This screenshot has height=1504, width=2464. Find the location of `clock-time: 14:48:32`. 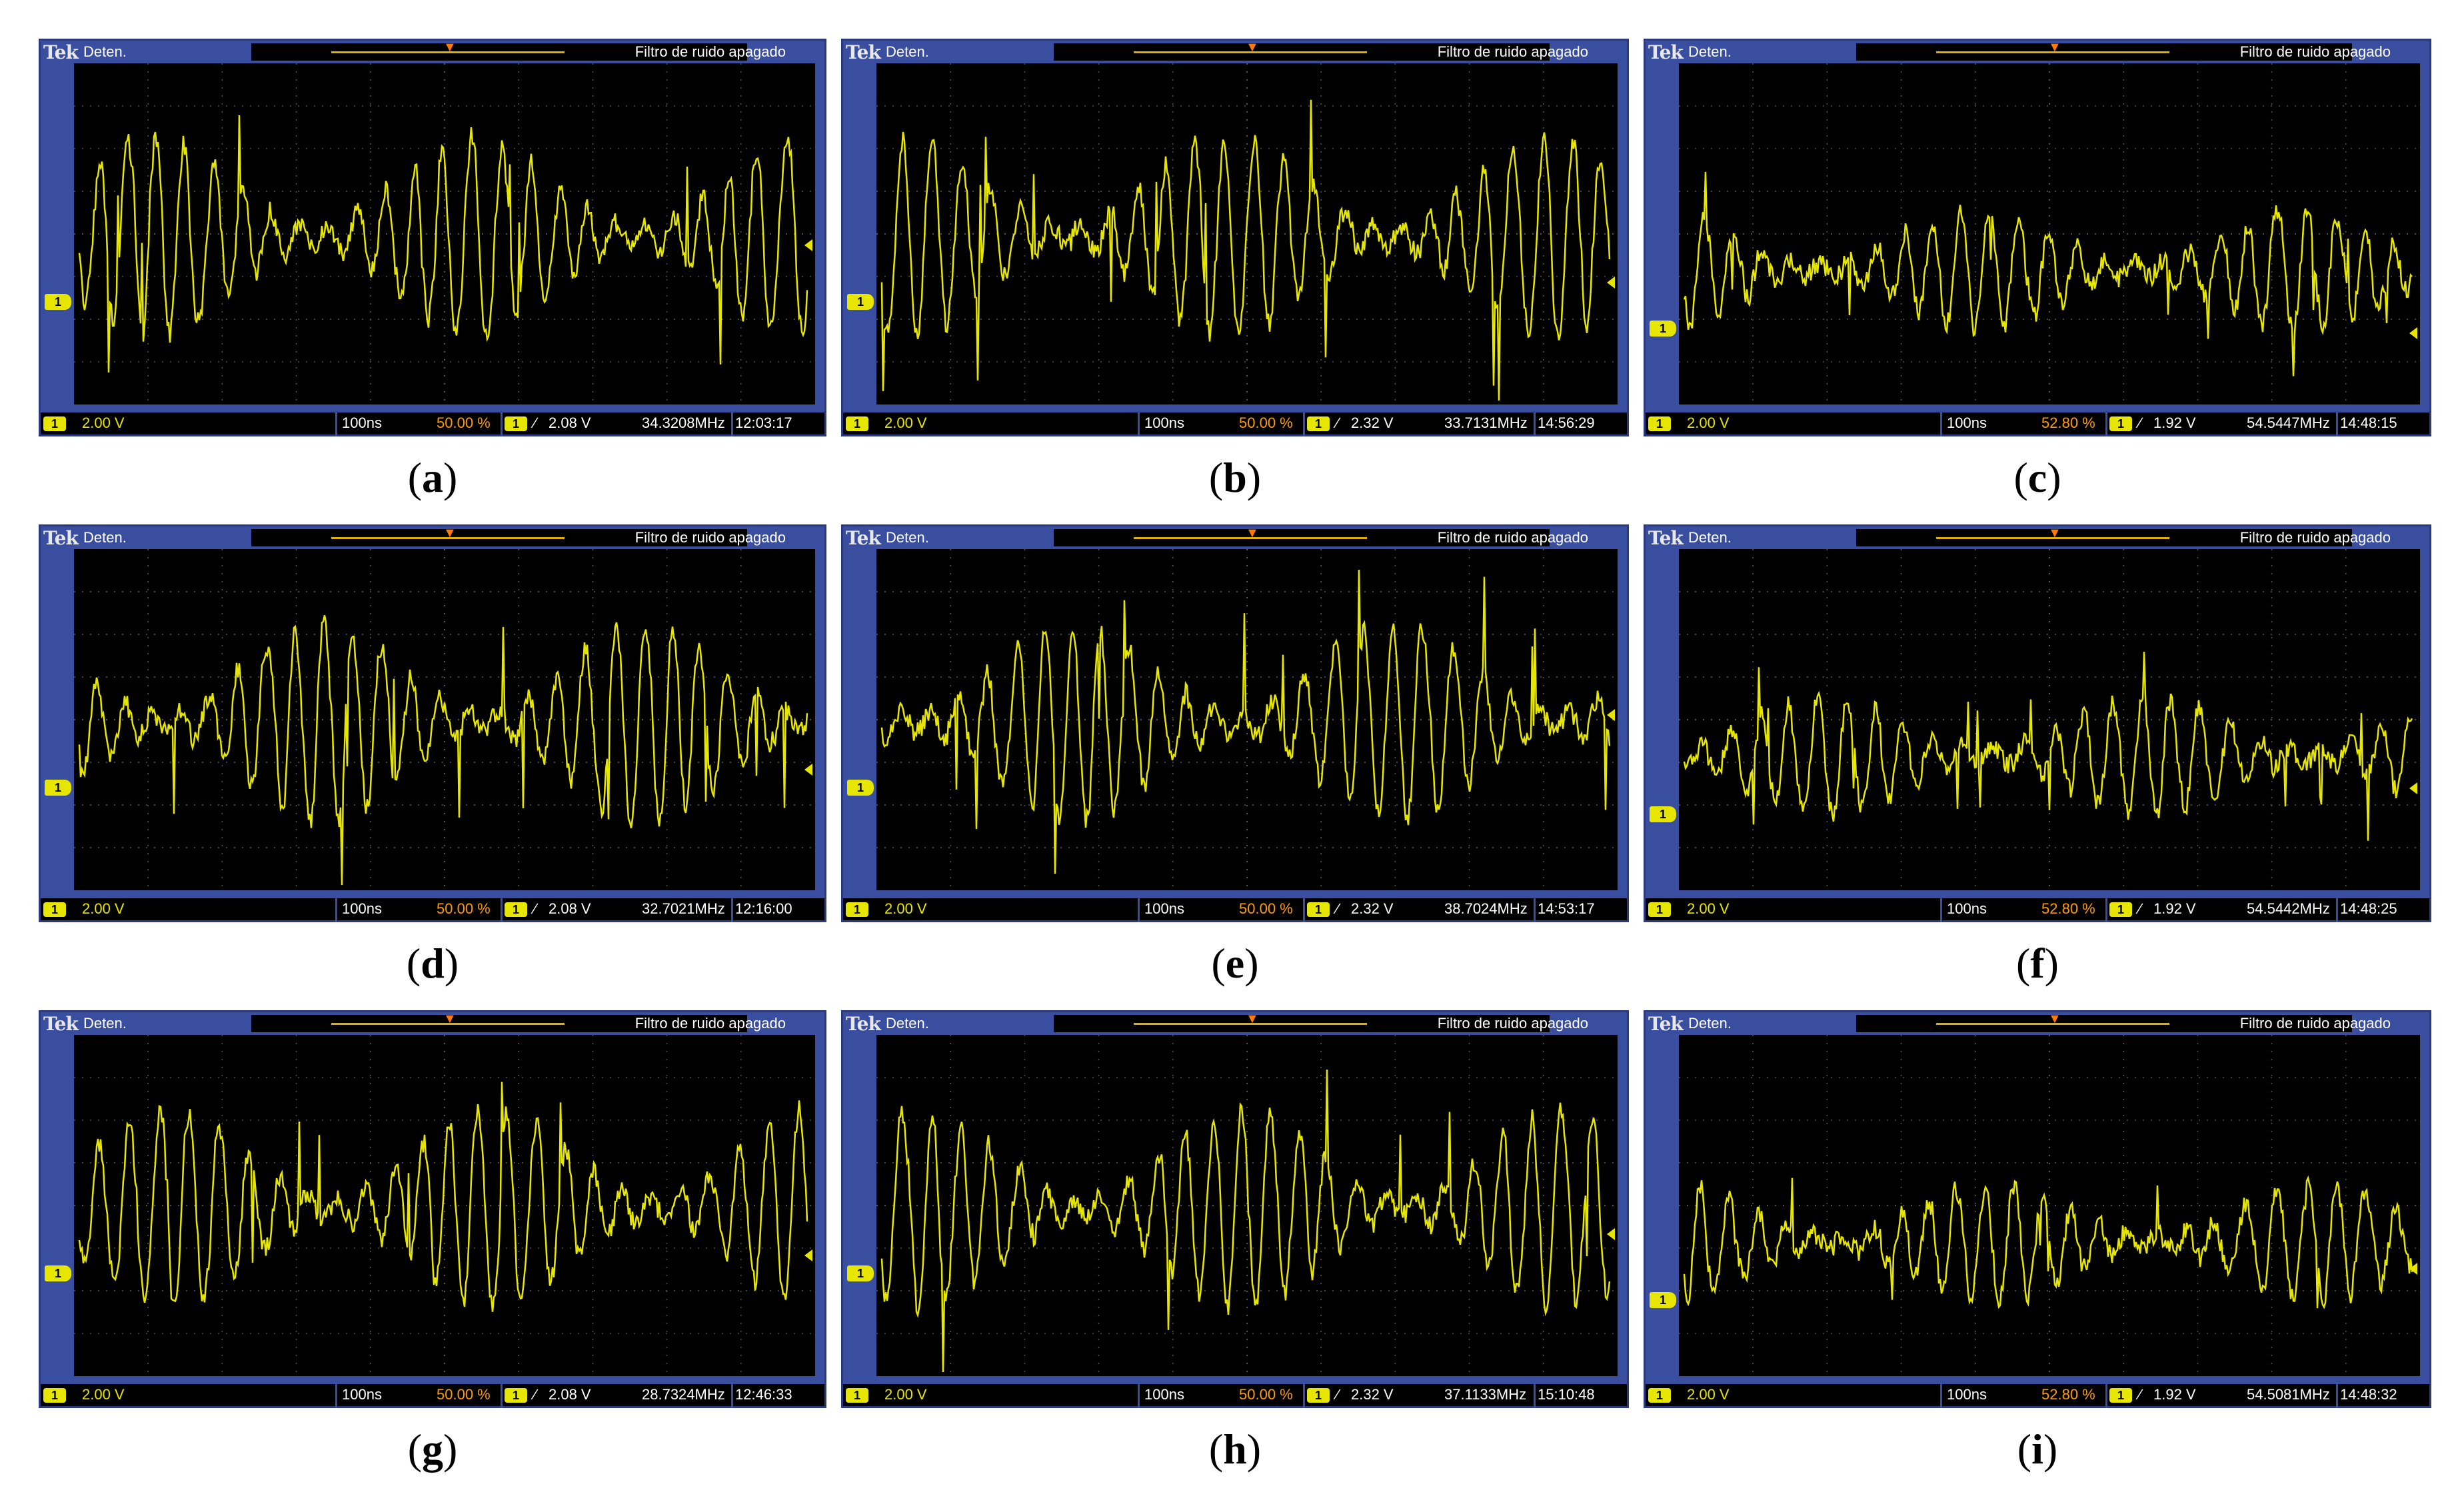

clock-time: 14:48:32 is located at coordinates (2368, 1394).